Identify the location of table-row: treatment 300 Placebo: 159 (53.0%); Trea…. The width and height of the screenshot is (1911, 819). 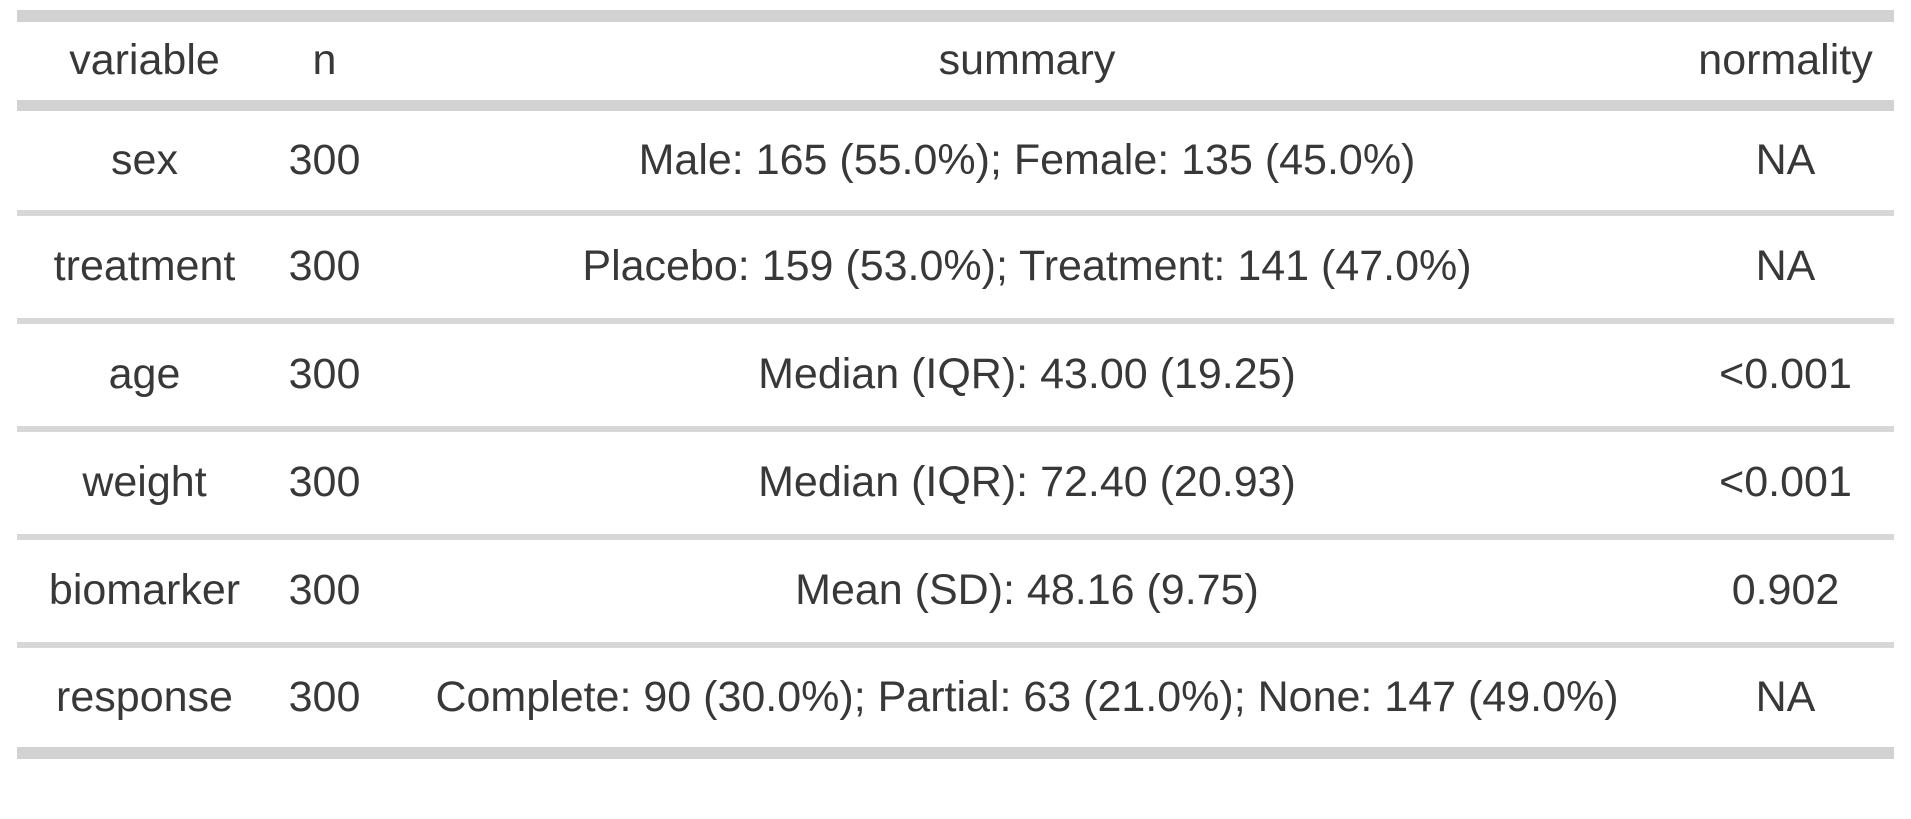
(955, 268).